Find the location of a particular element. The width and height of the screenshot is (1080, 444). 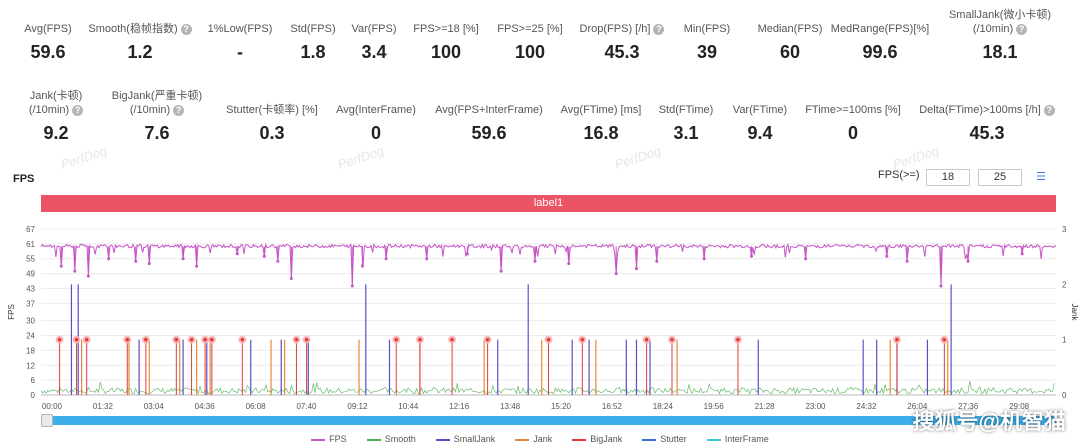

stat-value: 0.3 is located at coordinates (272, 133).